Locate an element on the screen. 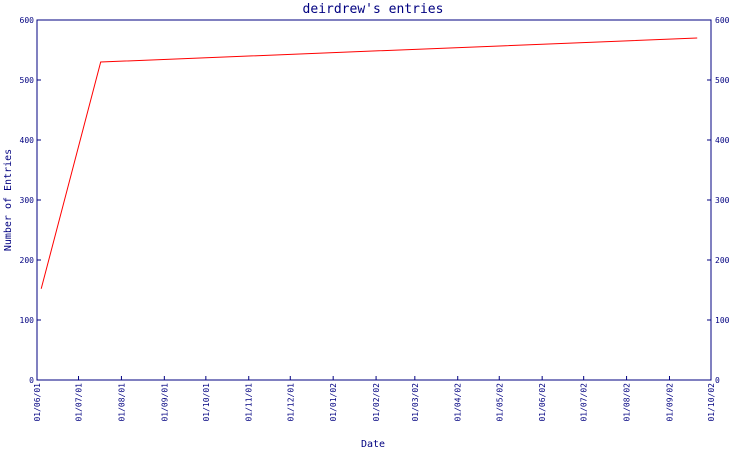 The width and height of the screenshot is (750, 450). y-tick-label-right: 0 is located at coordinates (717, 380).